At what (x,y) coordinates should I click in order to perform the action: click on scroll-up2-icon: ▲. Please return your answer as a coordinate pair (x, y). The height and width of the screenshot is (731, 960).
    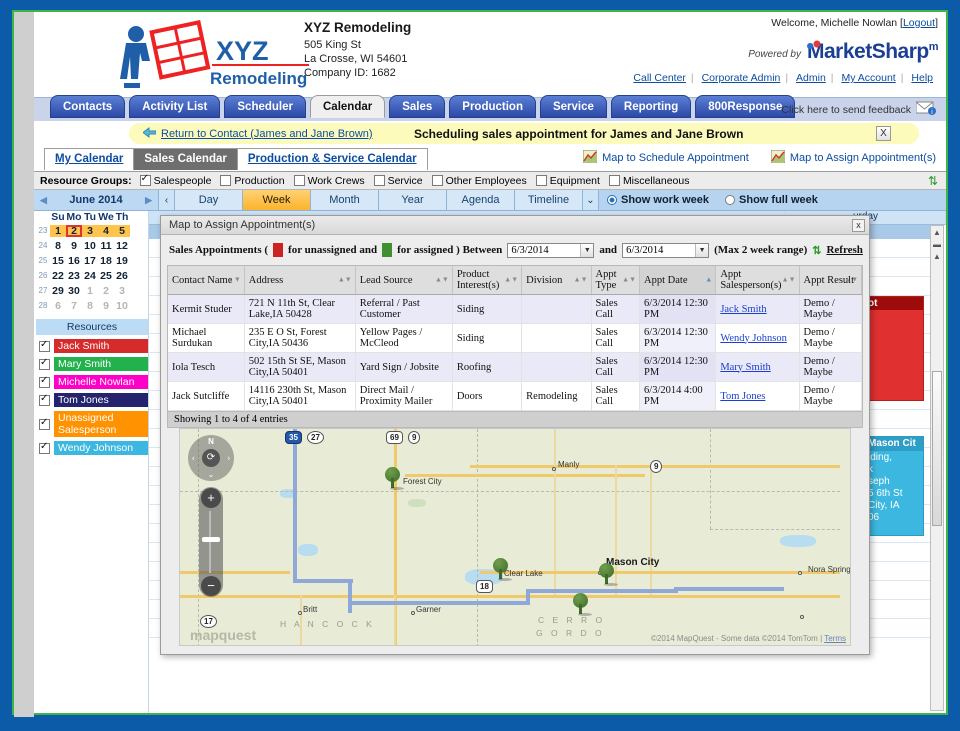
    Looking at the image, I should click on (937, 256).